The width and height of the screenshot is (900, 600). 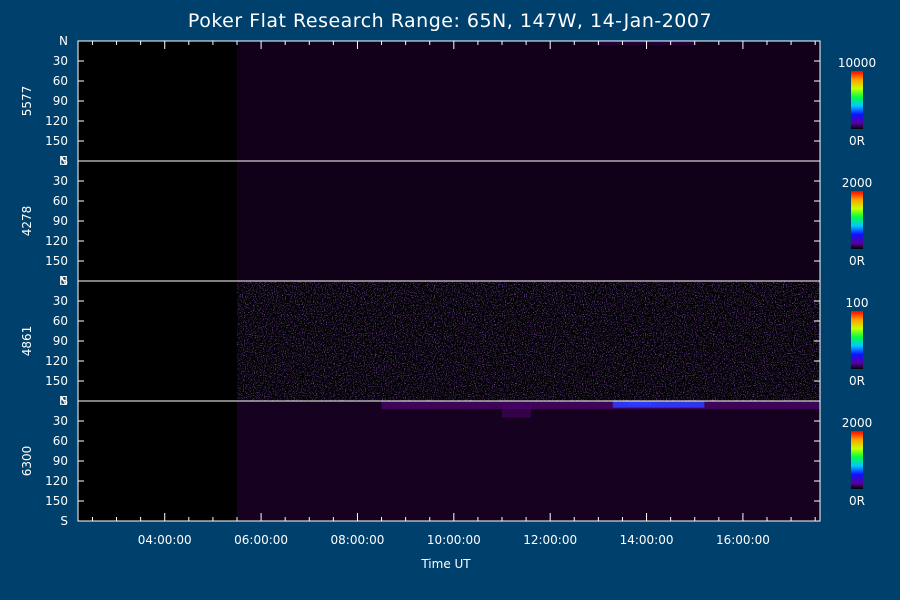 I want to click on noise-region, so click(x=528, y=341).